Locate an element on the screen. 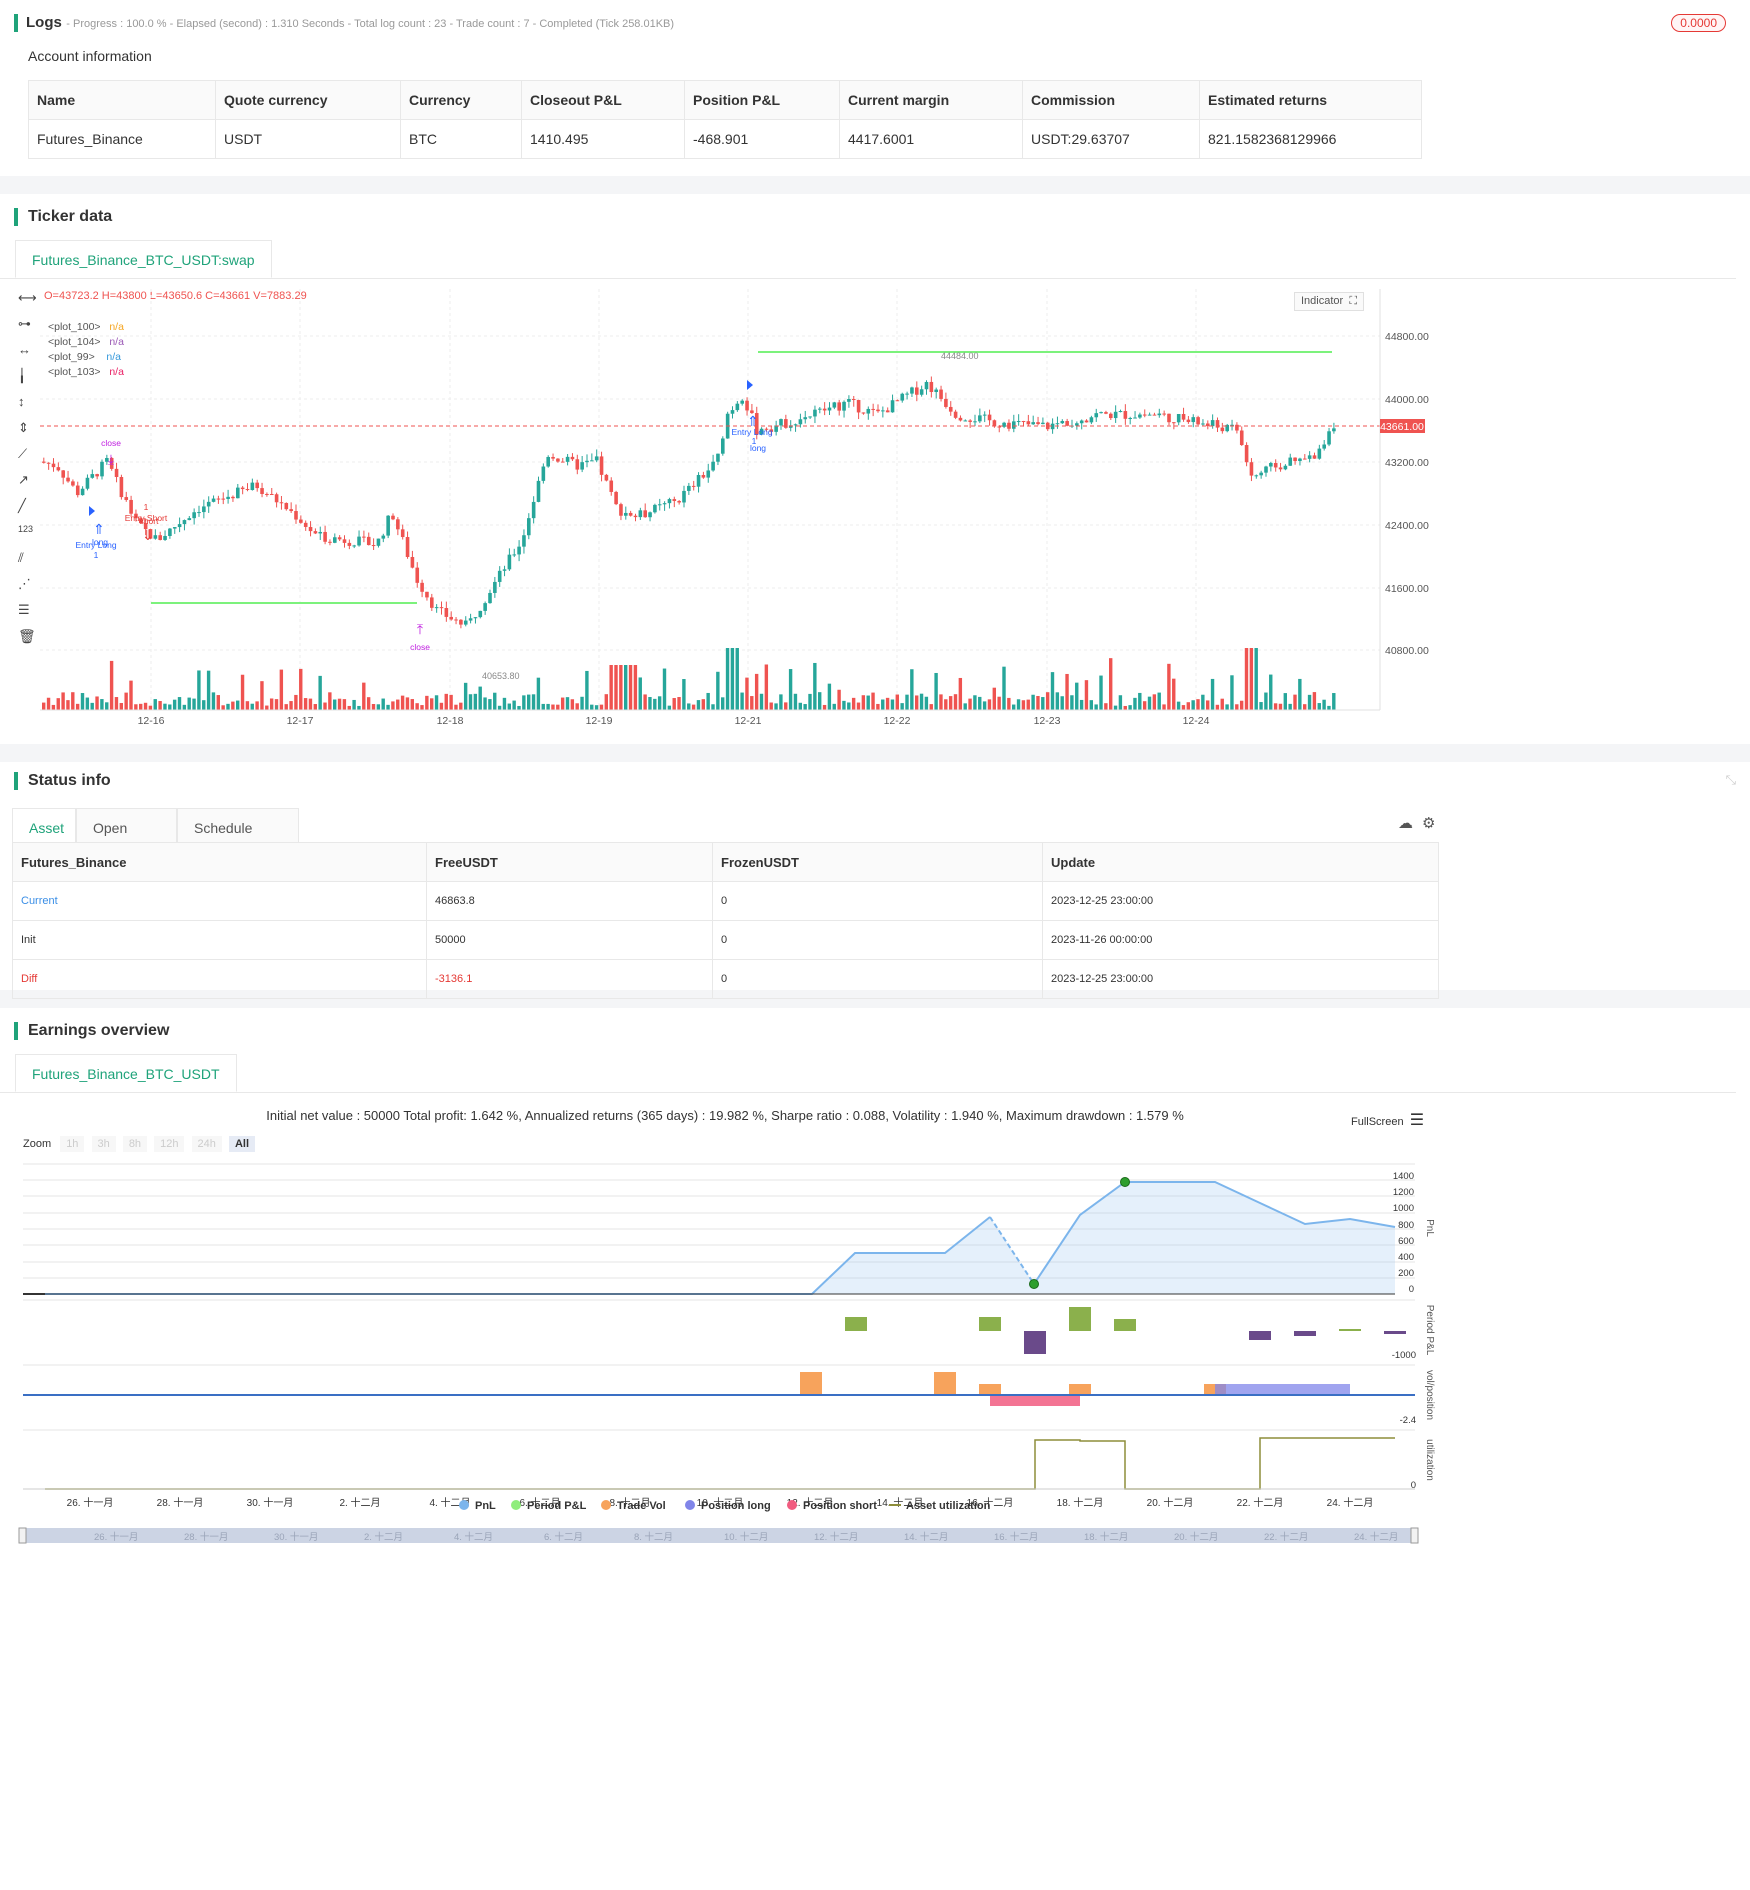 This screenshot has width=1750, height=1890. tab-asset: Asset is located at coordinates (44, 827).